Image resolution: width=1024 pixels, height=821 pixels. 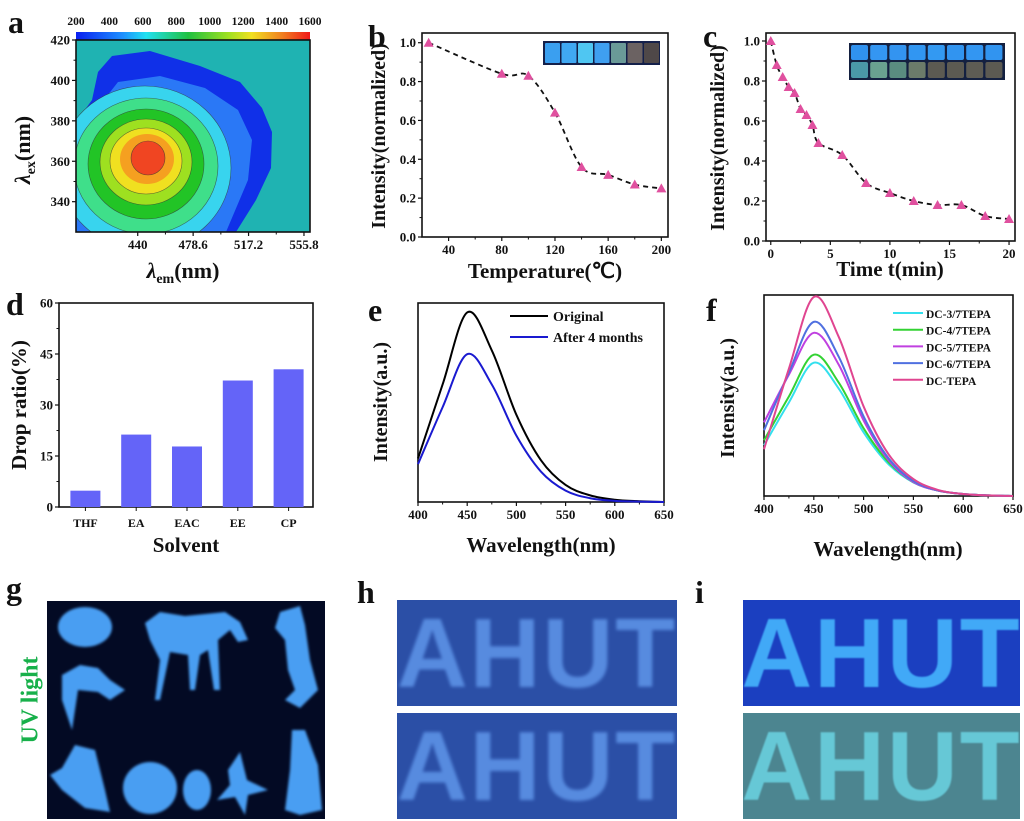 What do you see at coordinates (310, 22) in the screenshot?
I see `colorbar-tick-label: 1600` at bounding box center [310, 22].